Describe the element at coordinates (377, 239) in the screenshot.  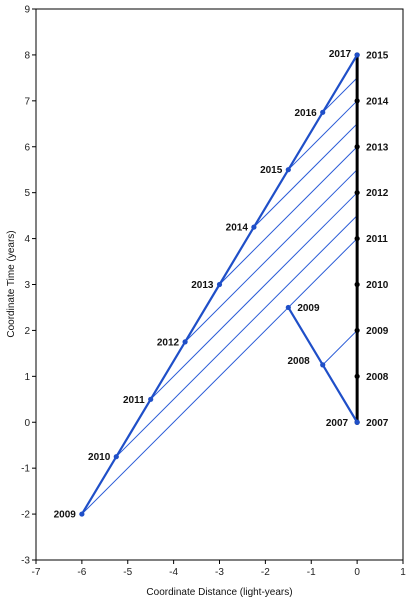
I see `stationary-point-label: 2011` at that location.